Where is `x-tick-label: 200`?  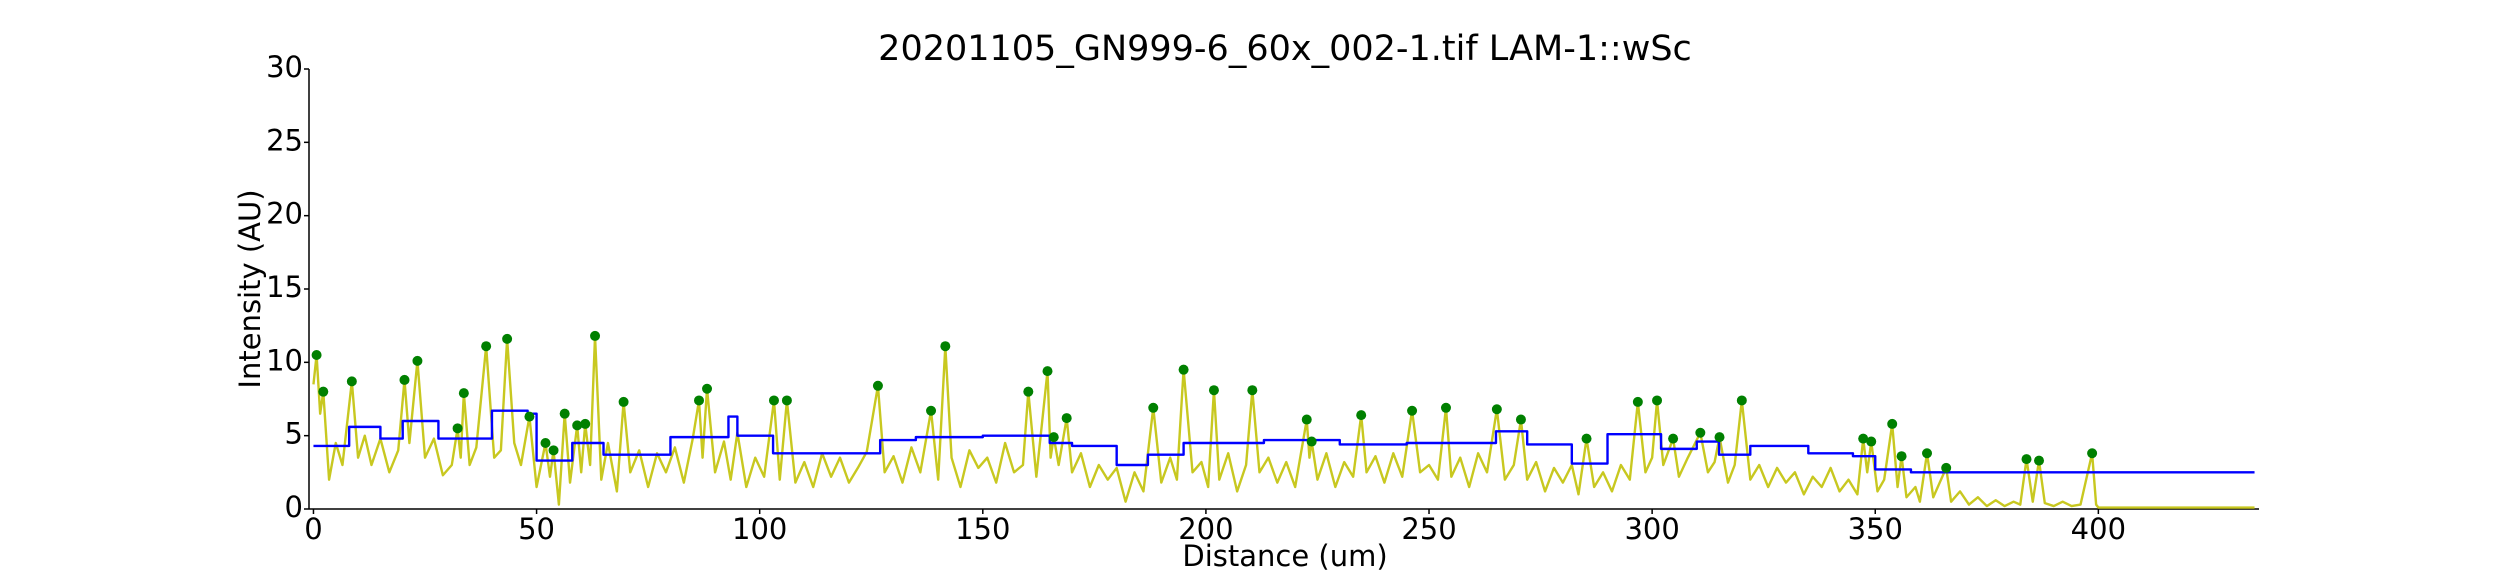
x-tick-label: 200 is located at coordinates (1205, 529).